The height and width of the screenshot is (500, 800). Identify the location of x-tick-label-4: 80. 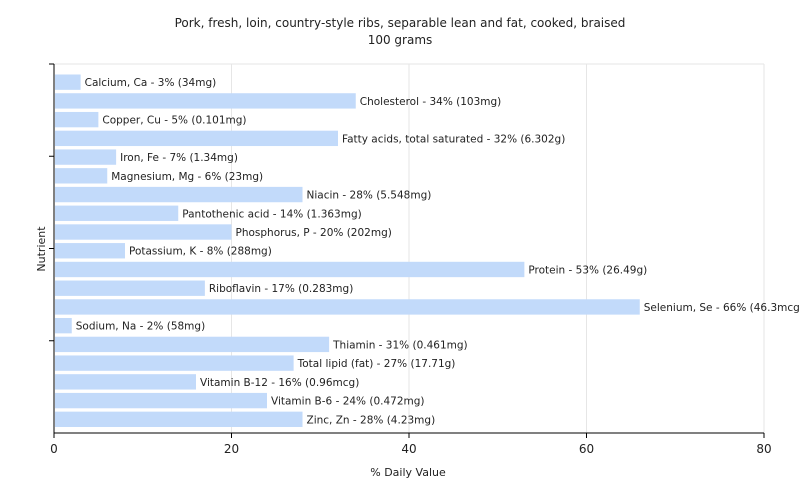
(763, 449).